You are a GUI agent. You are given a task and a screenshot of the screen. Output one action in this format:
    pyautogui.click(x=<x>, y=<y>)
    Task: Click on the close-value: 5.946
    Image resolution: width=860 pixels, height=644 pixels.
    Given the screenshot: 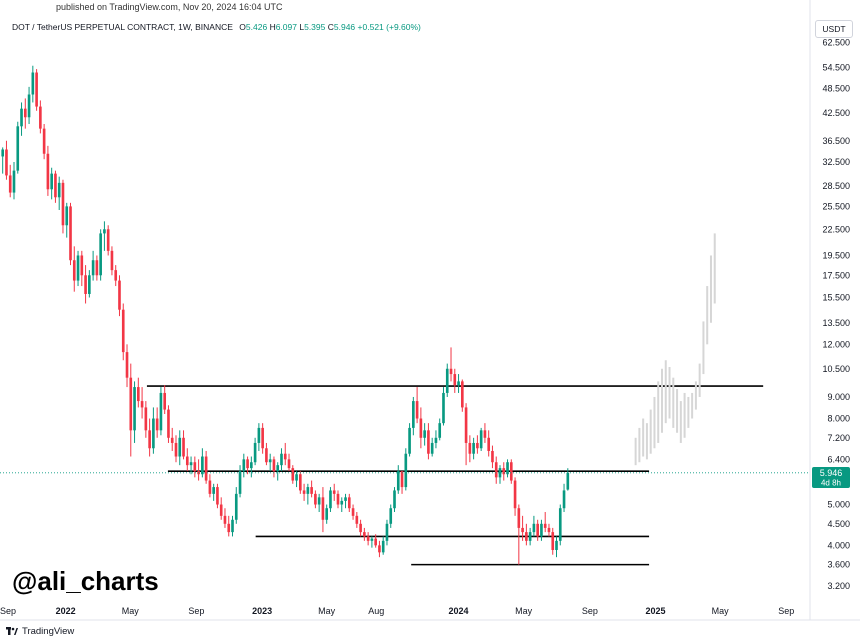 What is the action you would take?
    pyautogui.click(x=344, y=27)
    